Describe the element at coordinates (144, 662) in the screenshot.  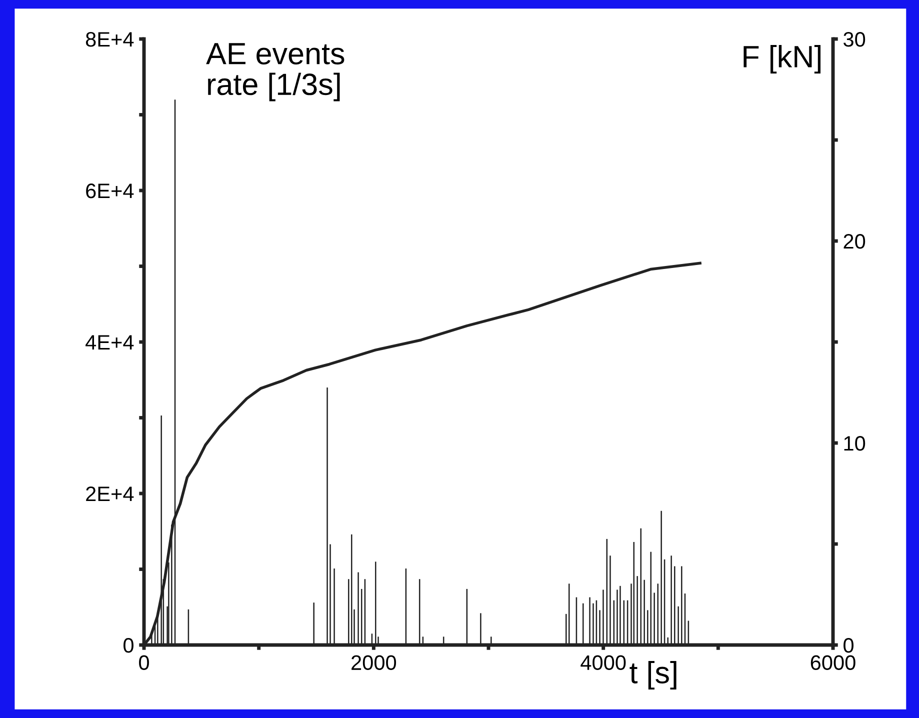
I see `x-tick-label: 0` at that location.